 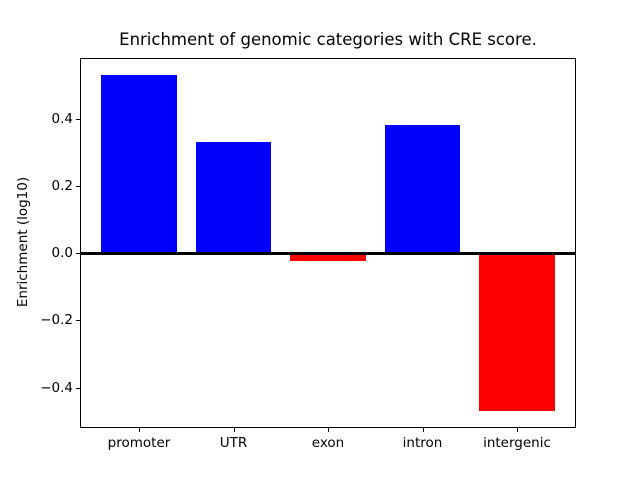 What do you see at coordinates (328, 257) in the screenshot?
I see `bar-exon` at bounding box center [328, 257].